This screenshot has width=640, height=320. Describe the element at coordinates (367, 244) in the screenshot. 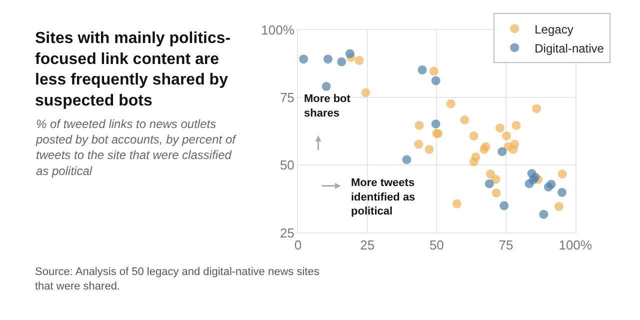

I see `x-tick-label: 25` at that location.